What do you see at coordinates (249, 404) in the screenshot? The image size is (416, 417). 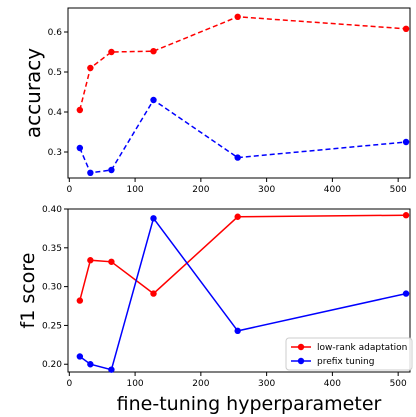 I see `x-axis-label: fine-tuning hyperparameter` at bounding box center [249, 404].